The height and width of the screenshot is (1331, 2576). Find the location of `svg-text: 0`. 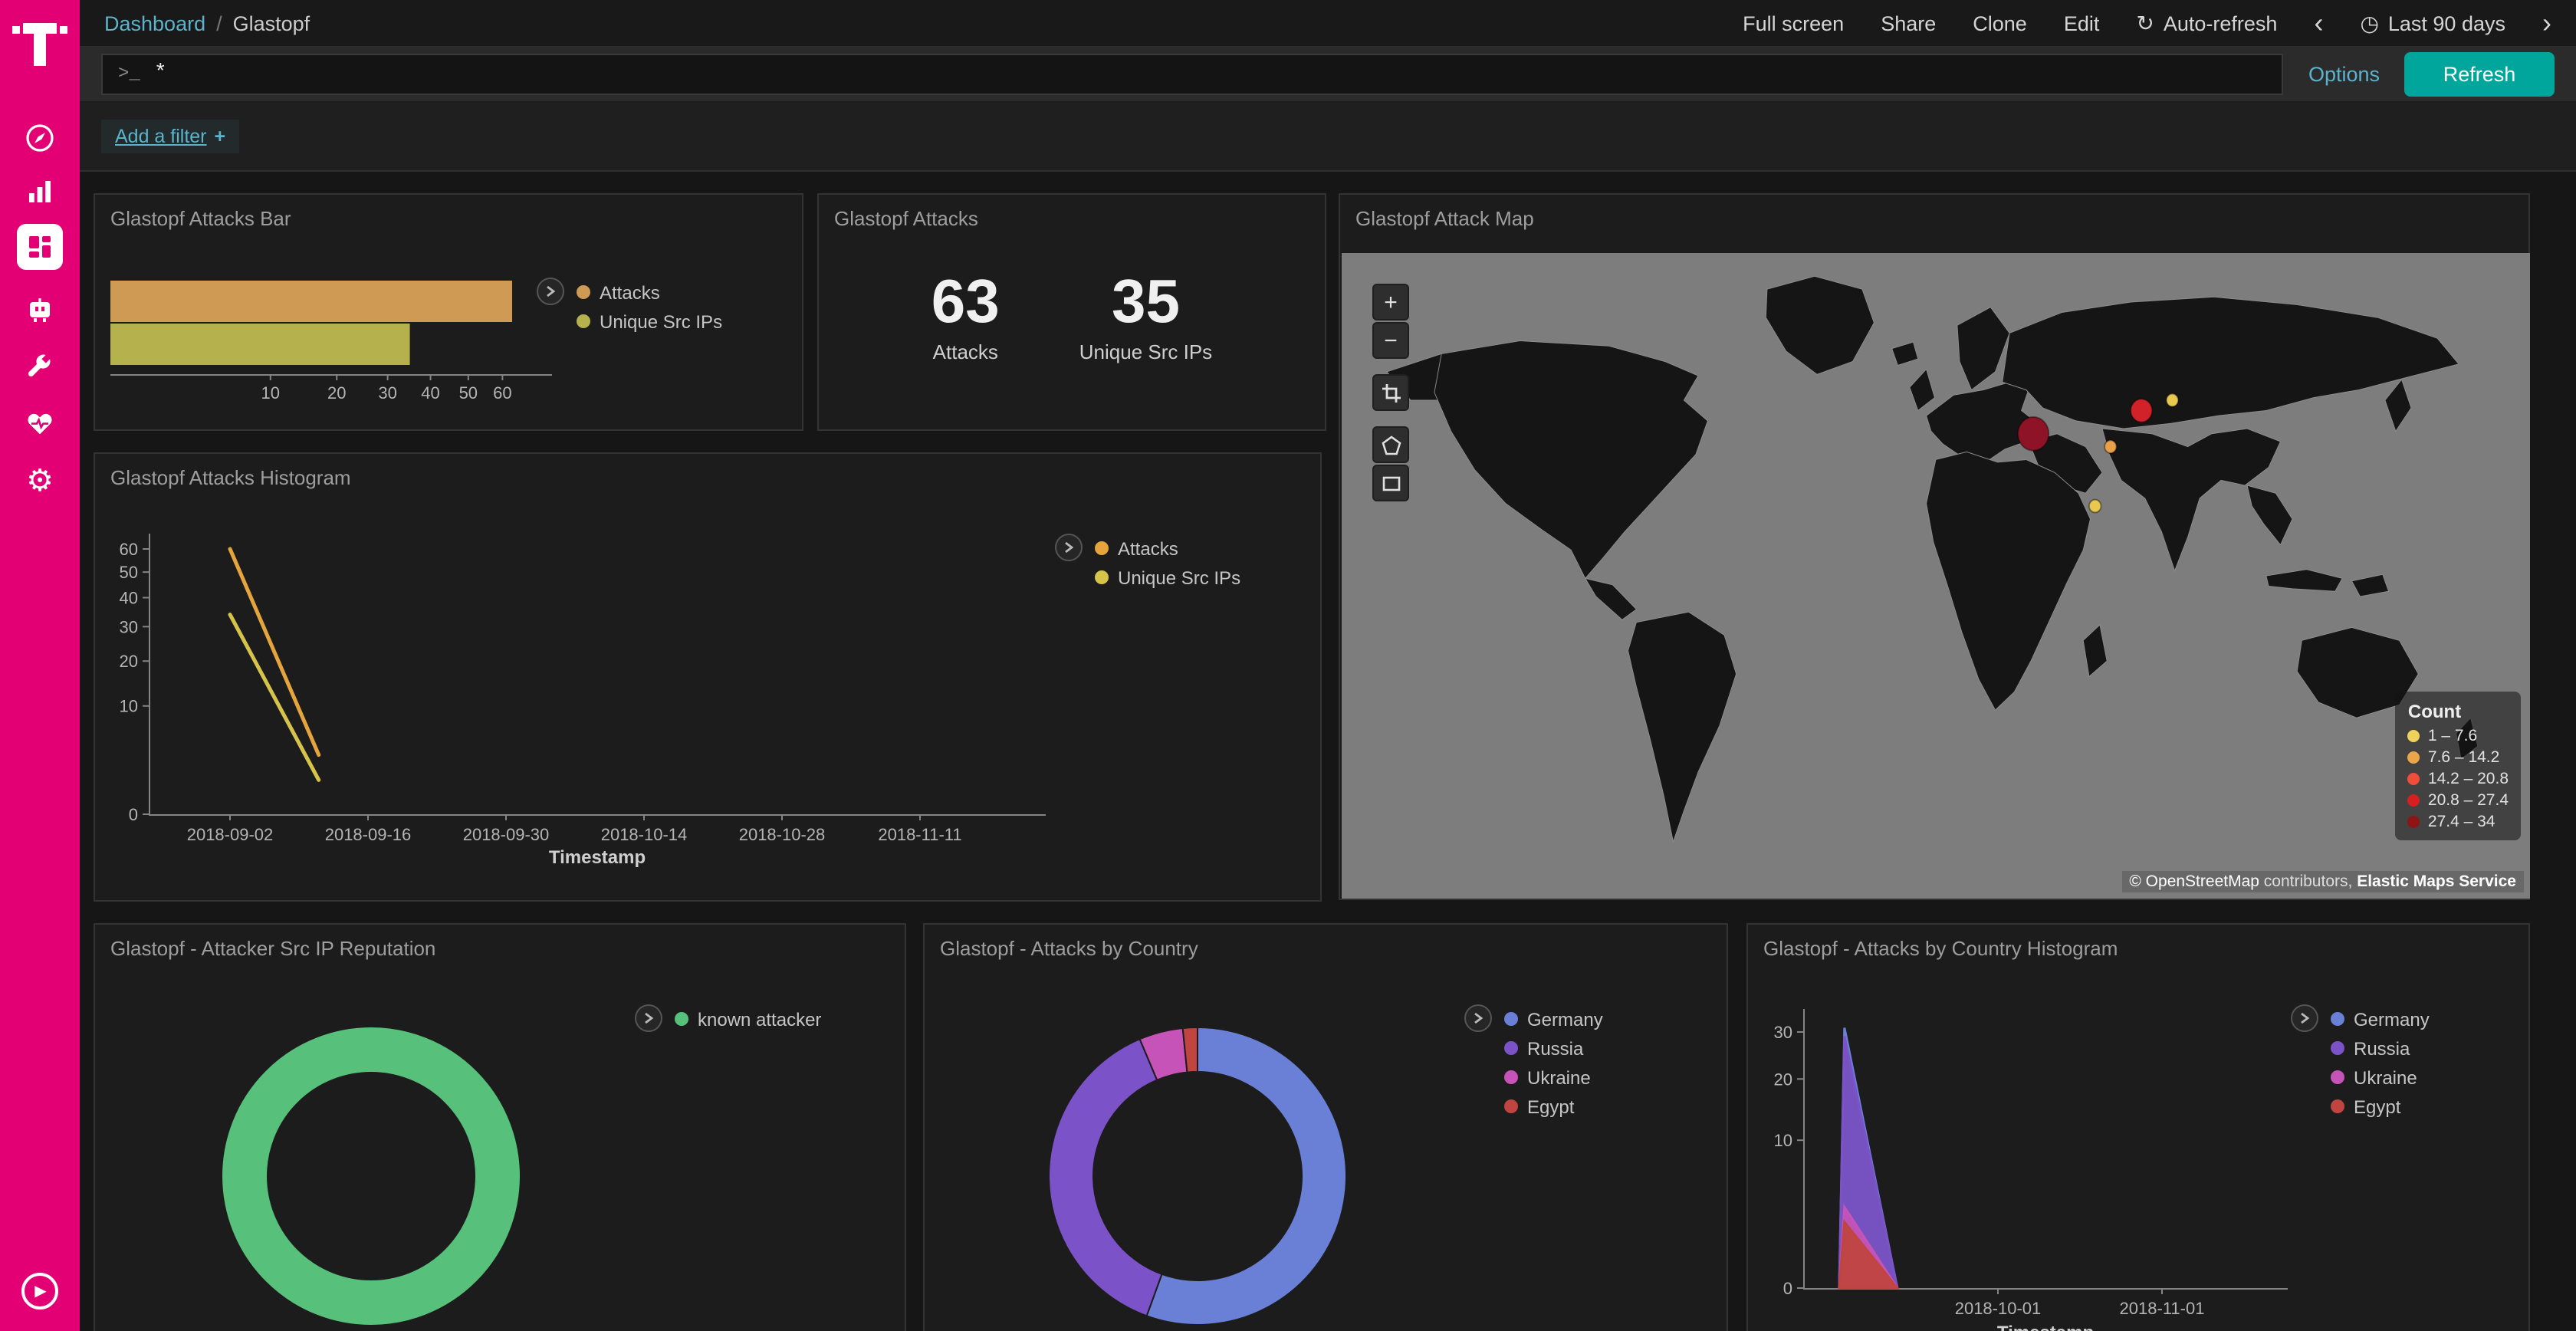

svg-text: 0 is located at coordinates (133, 814).